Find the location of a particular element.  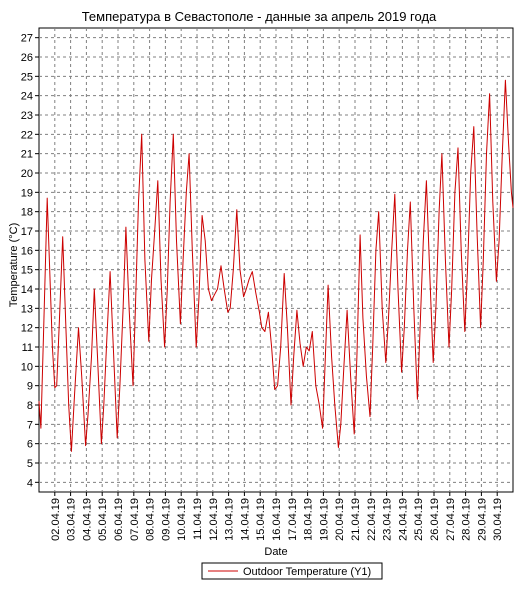

y-tick-label: 27 is located at coordinates (27, 39).